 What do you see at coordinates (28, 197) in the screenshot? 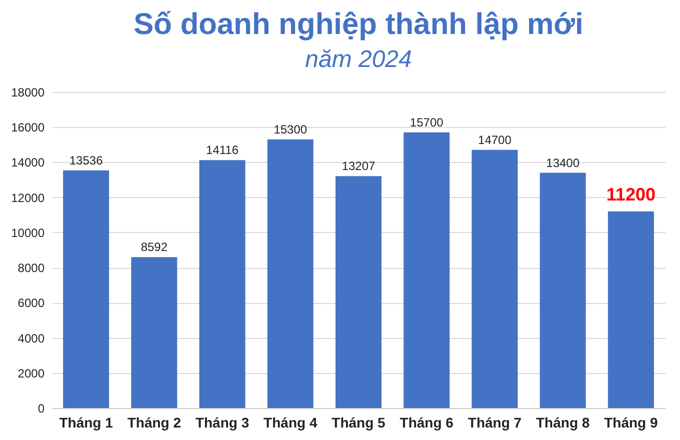
I see `y-tick-label: 12000` at bounding box center [28, 197].